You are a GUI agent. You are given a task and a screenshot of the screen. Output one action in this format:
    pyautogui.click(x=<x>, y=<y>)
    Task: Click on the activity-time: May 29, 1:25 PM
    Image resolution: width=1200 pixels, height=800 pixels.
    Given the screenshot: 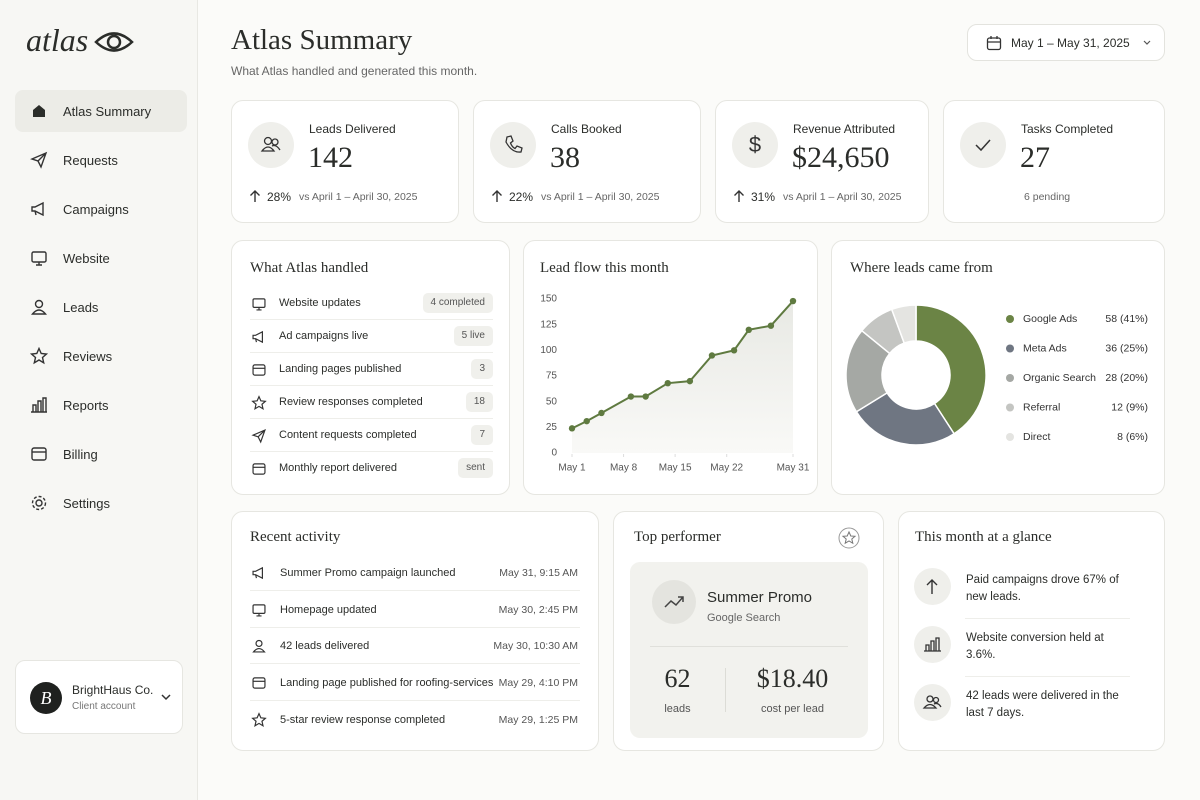 What is the action you would take?
    pyautogui.click(x=538, y=719)
    